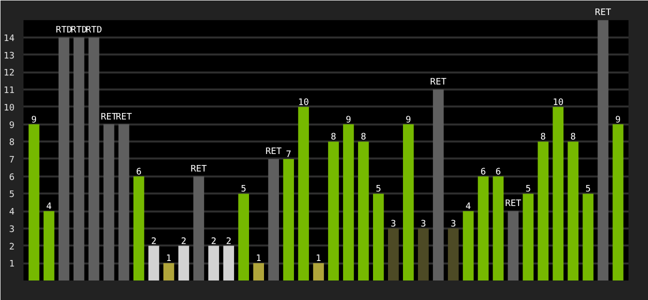 This screenshot has height=300, width=648. What do you see at coordinates (9, 56) in the screenshot?
I see `y-tick-label: 13` at bounding box center [9, 56].